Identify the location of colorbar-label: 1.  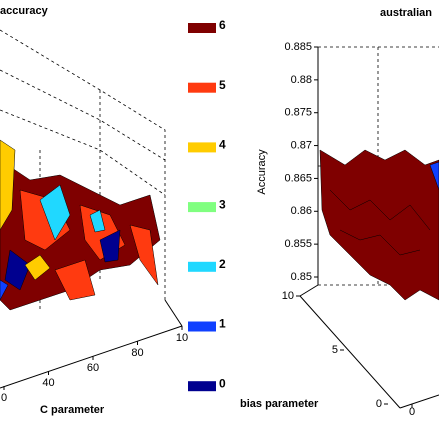
(222, 324).